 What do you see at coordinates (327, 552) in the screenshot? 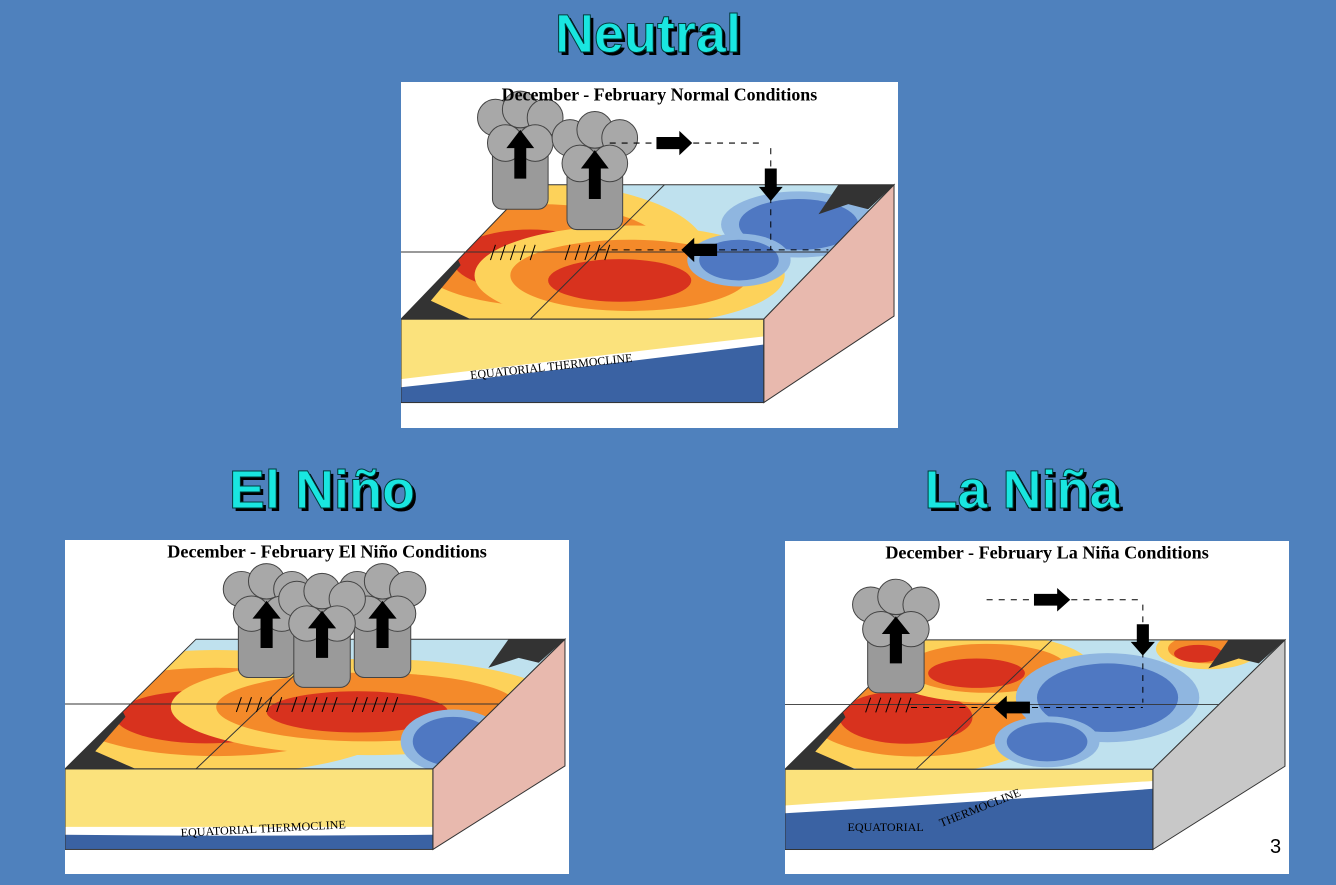
I see `caption: December - February El Niño Conditions` at bounding box center [327, 552].